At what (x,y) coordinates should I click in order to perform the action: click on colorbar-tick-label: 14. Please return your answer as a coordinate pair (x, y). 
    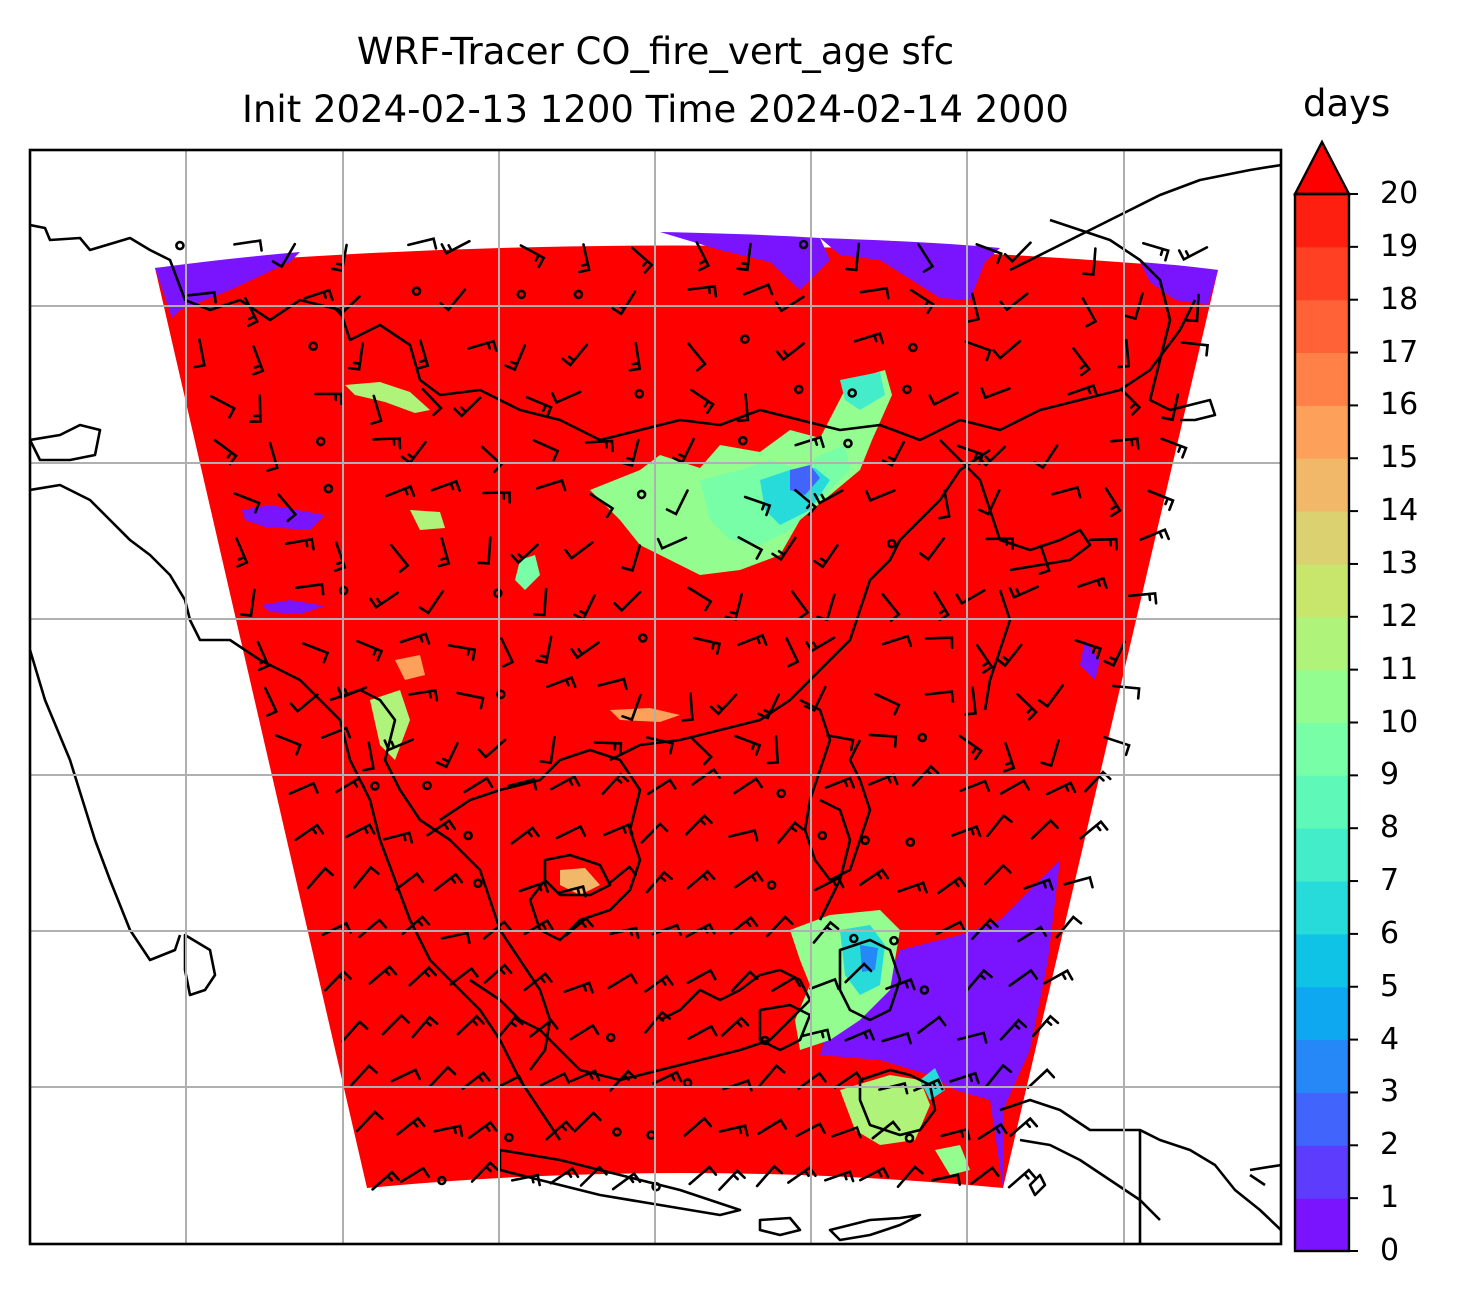
    Looking at the image, I should click on (1399, 511).